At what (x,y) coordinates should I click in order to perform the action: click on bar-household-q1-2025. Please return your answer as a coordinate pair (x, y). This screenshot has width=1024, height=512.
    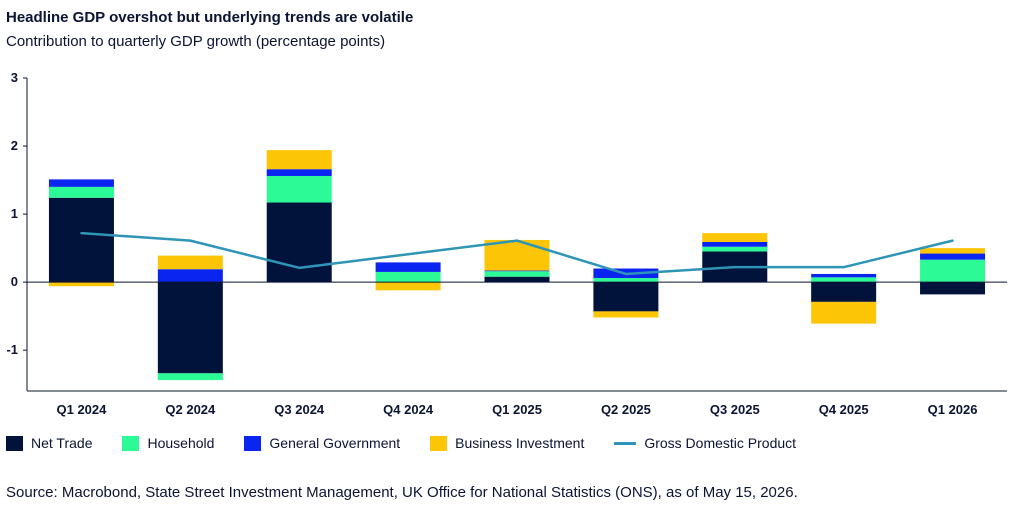
    Looking at the image, I should click on (517, 274).